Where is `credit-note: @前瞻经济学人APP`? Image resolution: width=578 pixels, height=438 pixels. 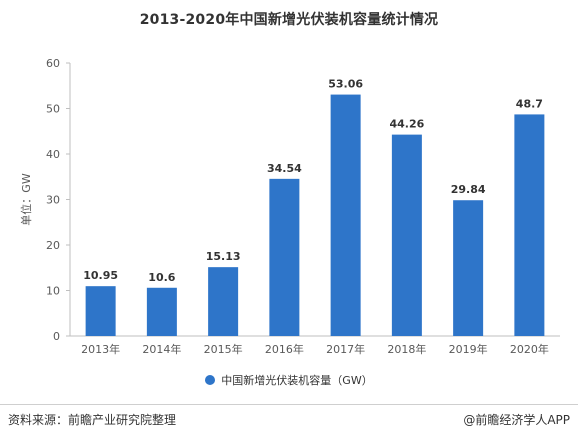
credit-note: @前瞻经济学人APP is located at coordinates (516, 420).